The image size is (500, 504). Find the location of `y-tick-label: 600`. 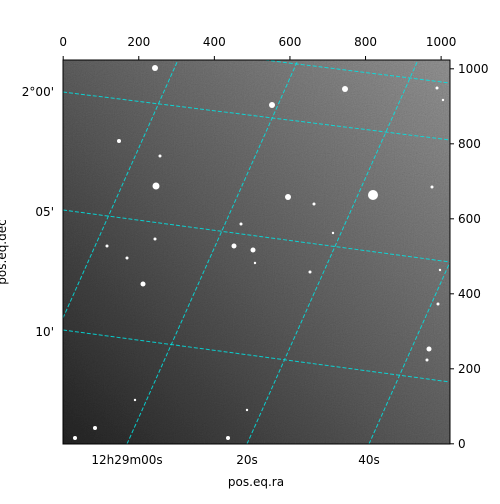

y-tick-label: 600 is located at coordinates (469, 219).